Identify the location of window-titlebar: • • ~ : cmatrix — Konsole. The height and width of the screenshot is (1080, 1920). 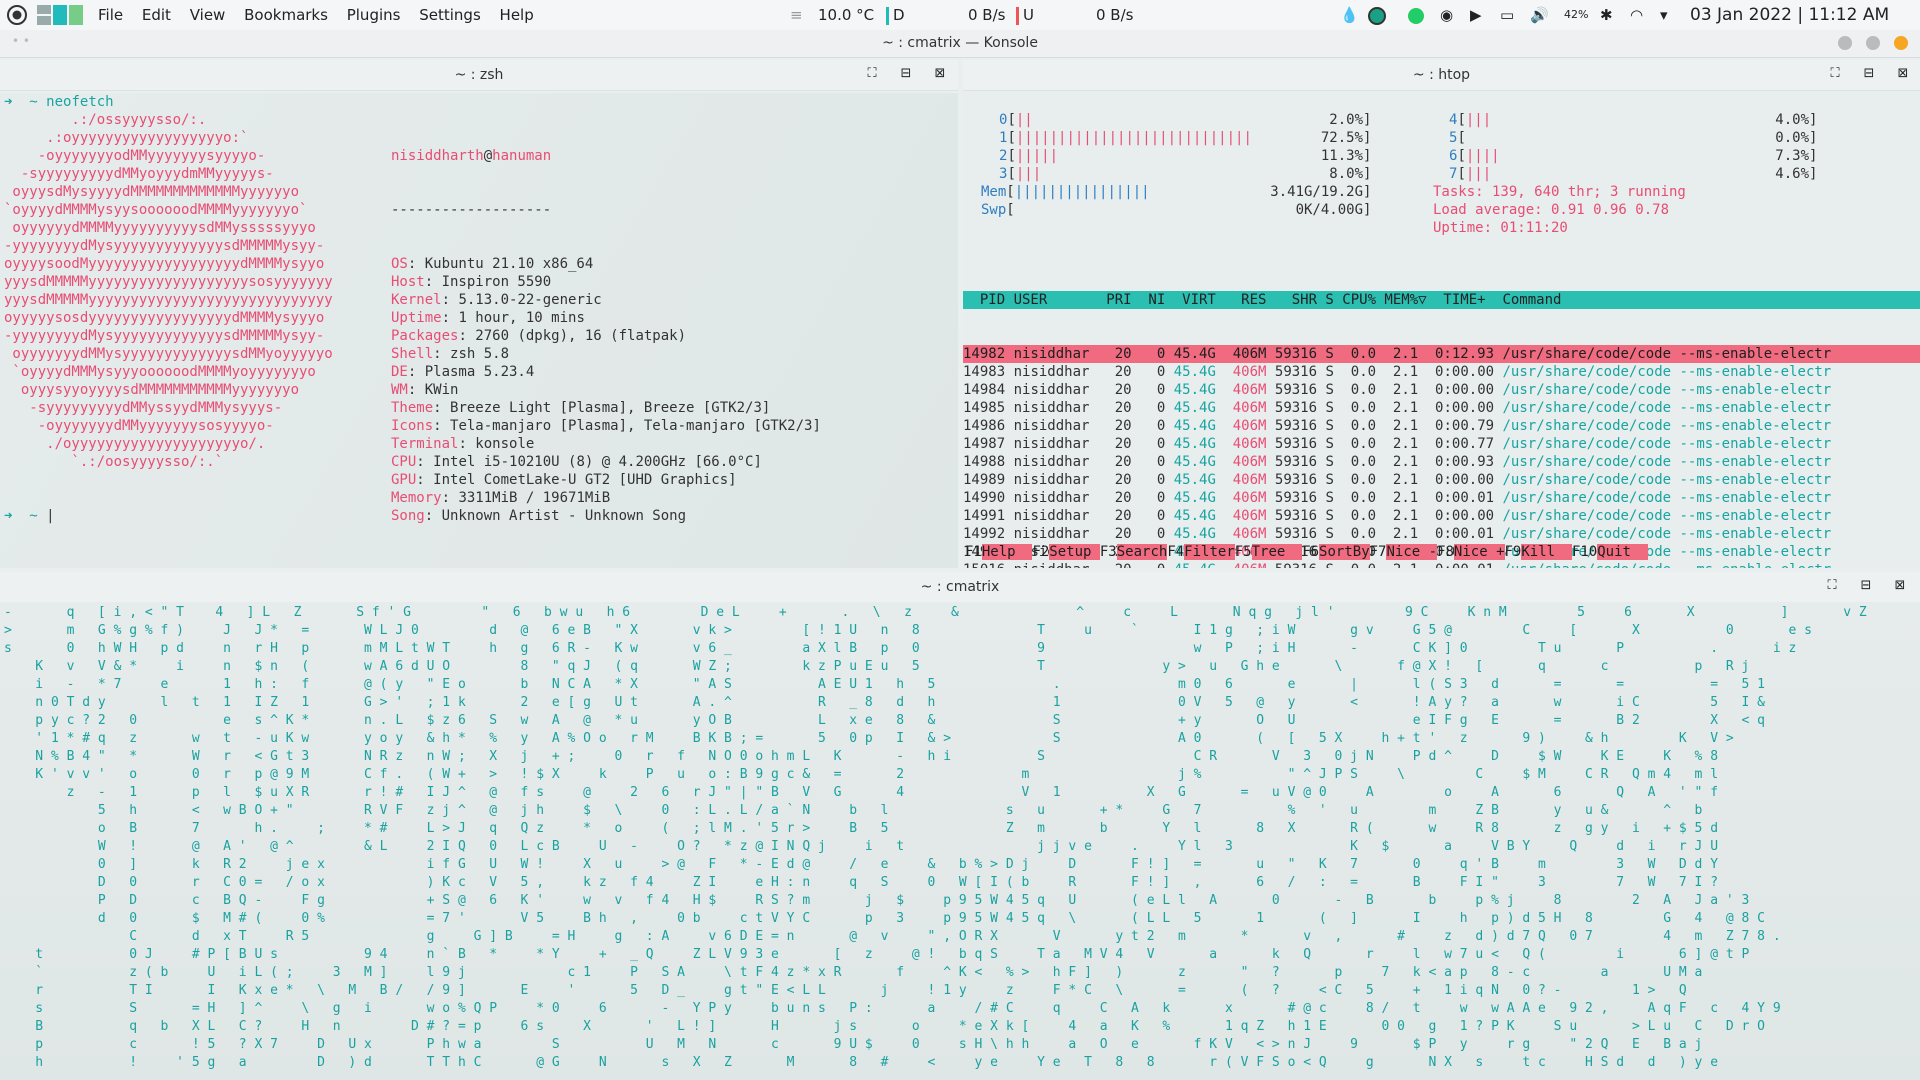
(960, 44).